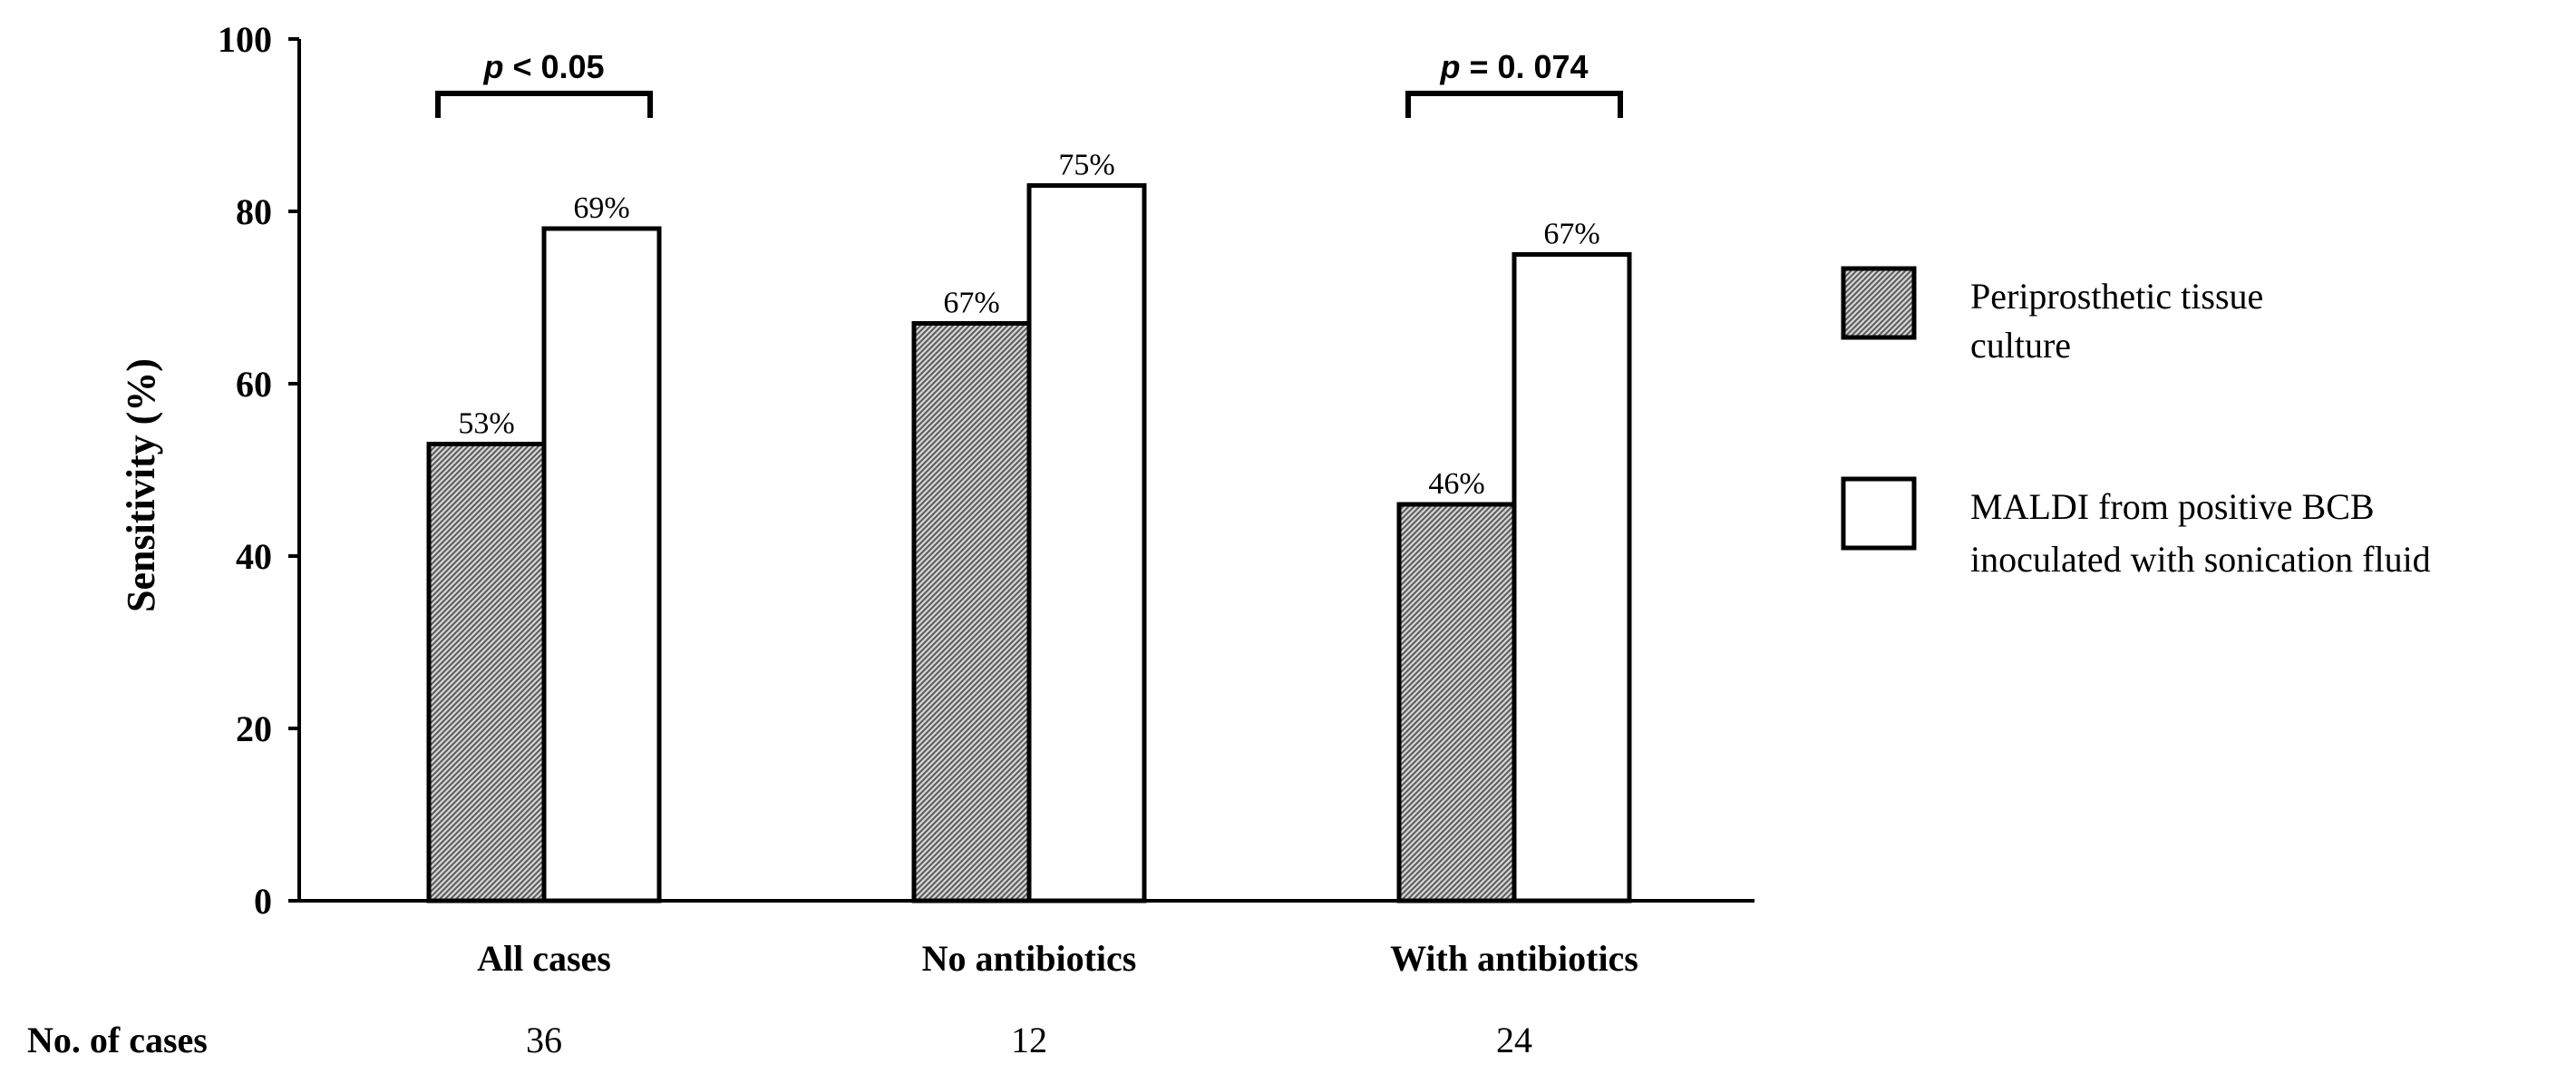 Image resolution: width=2576 pixels, height=1084 pixels. Describe the element at coordinates (1514, 1040) in the screenshot. I see `case-count: 24` at that location.